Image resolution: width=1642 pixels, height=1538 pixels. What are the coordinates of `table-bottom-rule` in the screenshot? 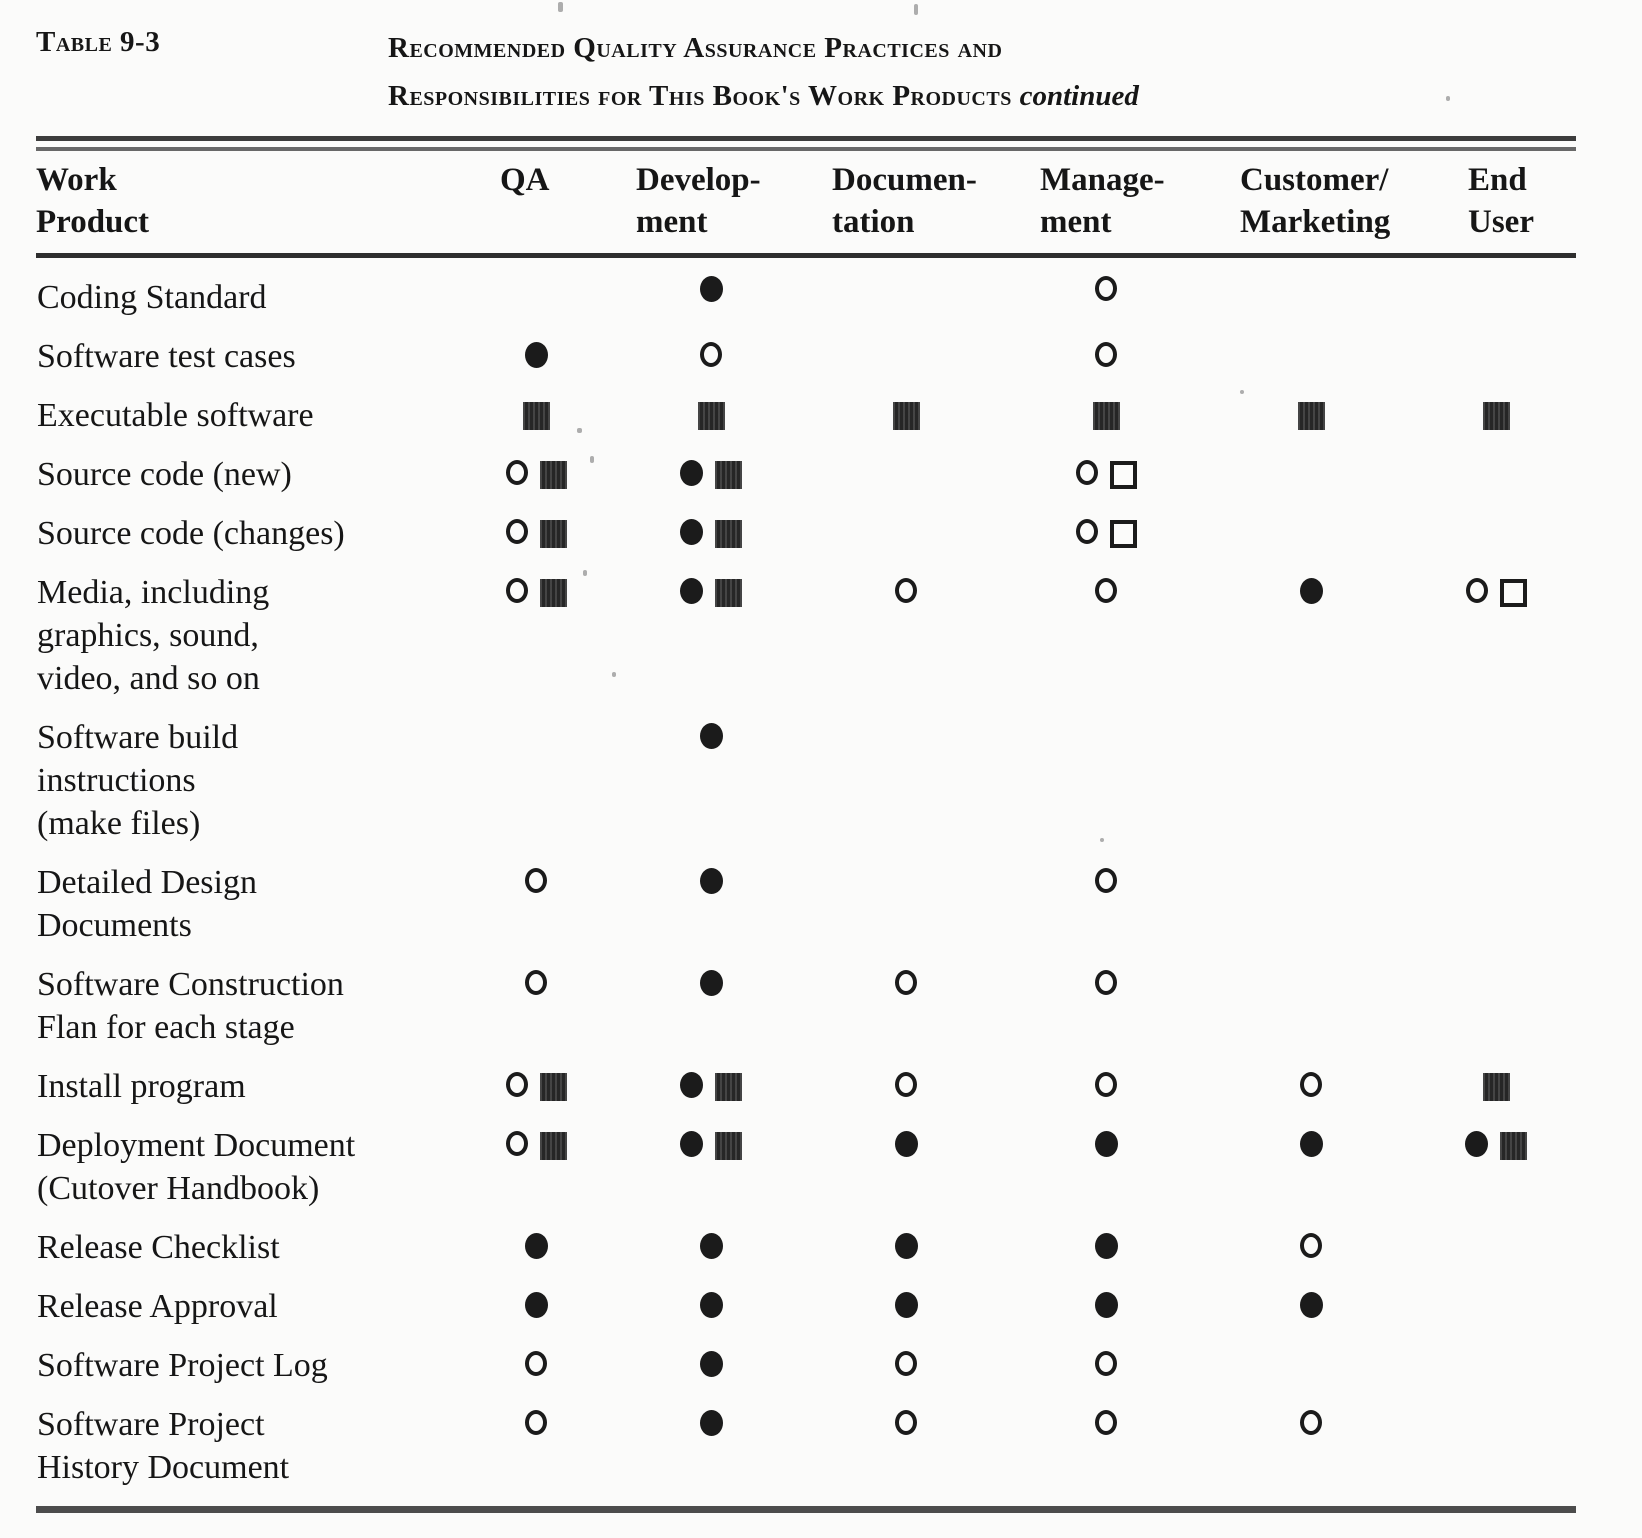 It's located at (806, 1509).